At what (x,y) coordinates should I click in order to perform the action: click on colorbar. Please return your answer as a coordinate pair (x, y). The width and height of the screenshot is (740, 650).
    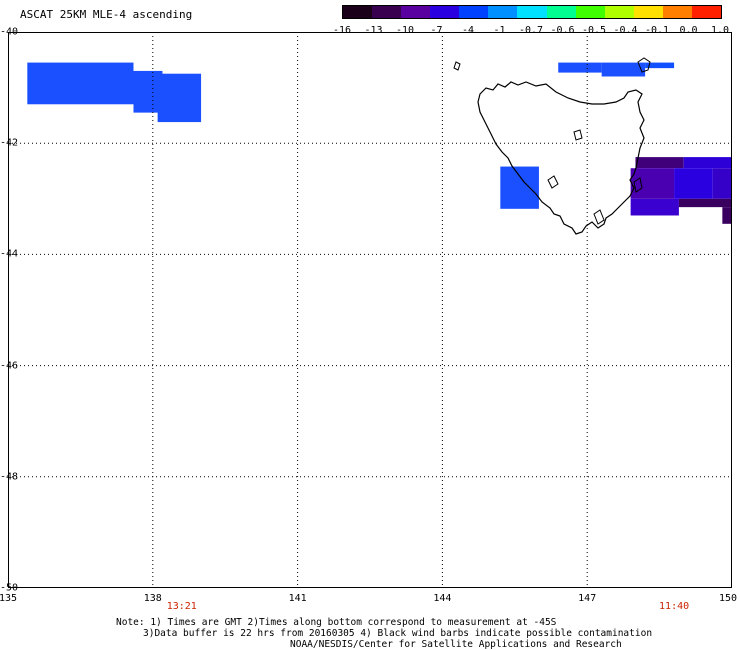
    Looking at the image, I should click on (532, 12).